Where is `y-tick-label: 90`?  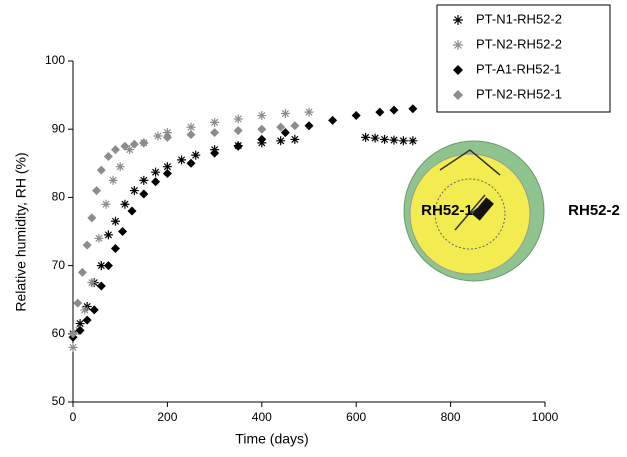
y-tick-label: 90 is located at coordinates (59, 128).